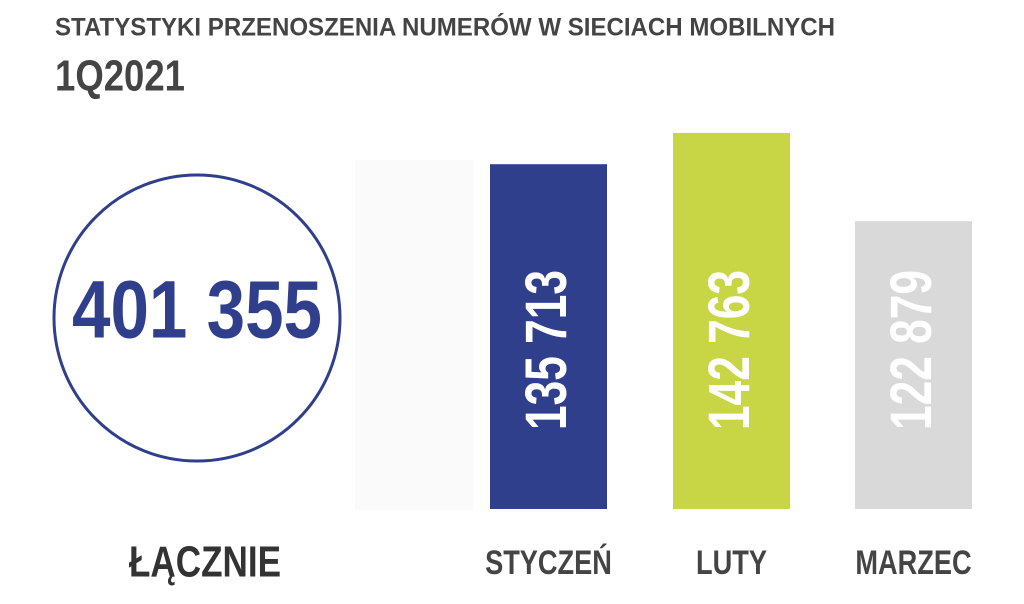 This screenshot has height=604, width=1024. What do you see at coordinates (197, 310) in the screenshot?
I see `total-value: 401 355` at bounding box center [197, 310].